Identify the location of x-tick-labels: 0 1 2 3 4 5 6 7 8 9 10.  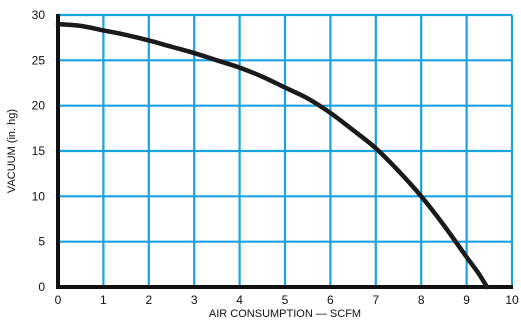
(287, 300).